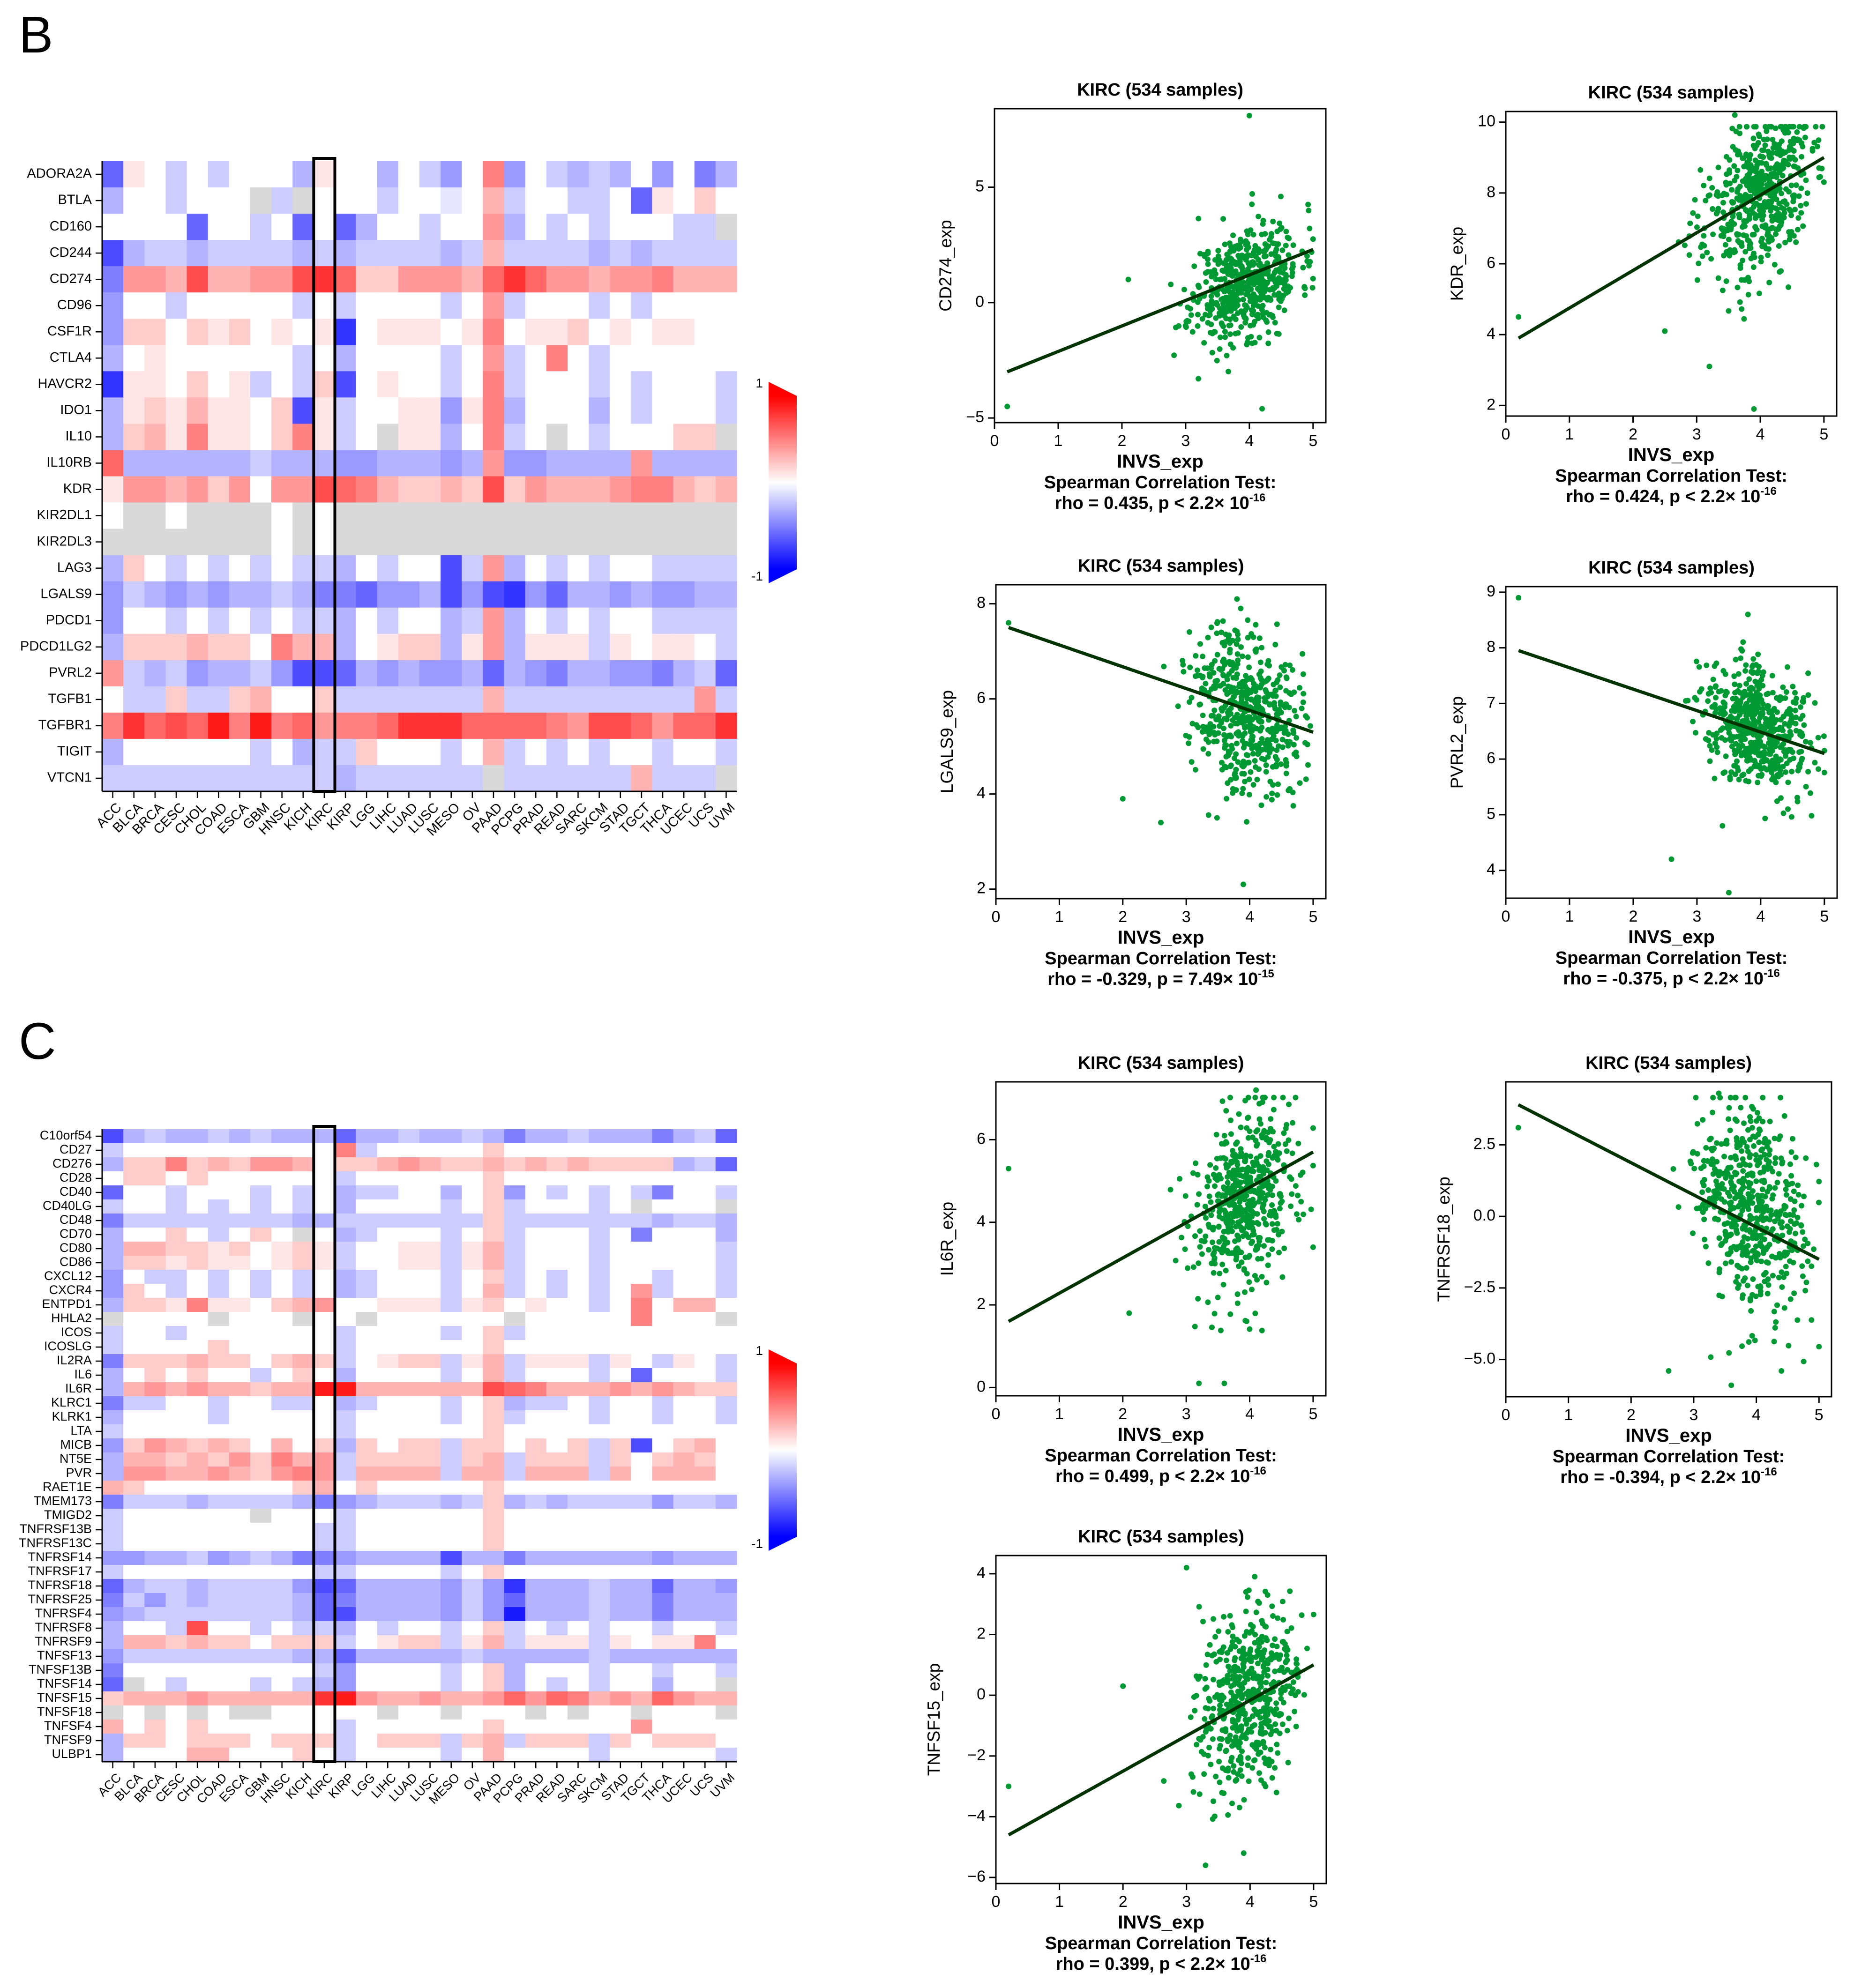  Describe the element at coordinates (536, 1445) in the screenshot. I see `heatmap-cell-micb-prad` at that location.